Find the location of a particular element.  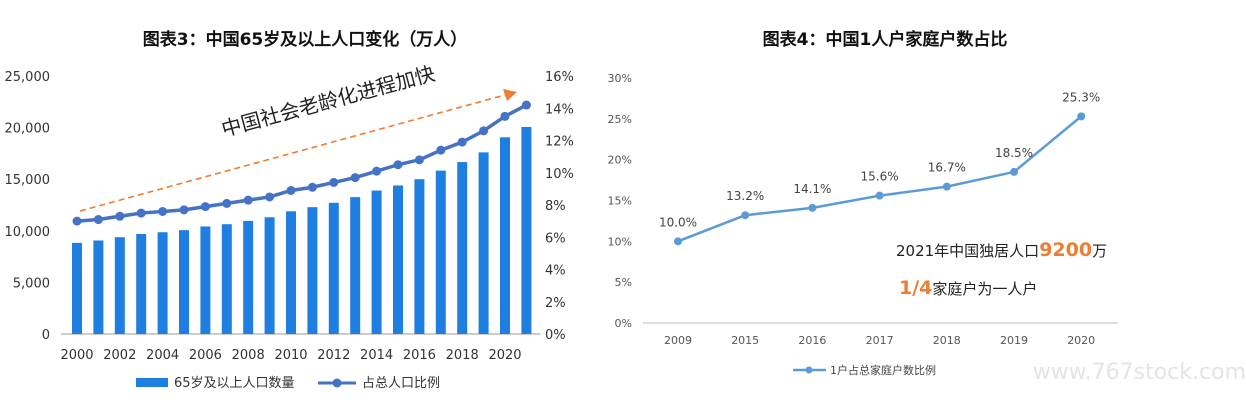

chart1-x-tick-label: 2014 is located at coordinates (376, 355).